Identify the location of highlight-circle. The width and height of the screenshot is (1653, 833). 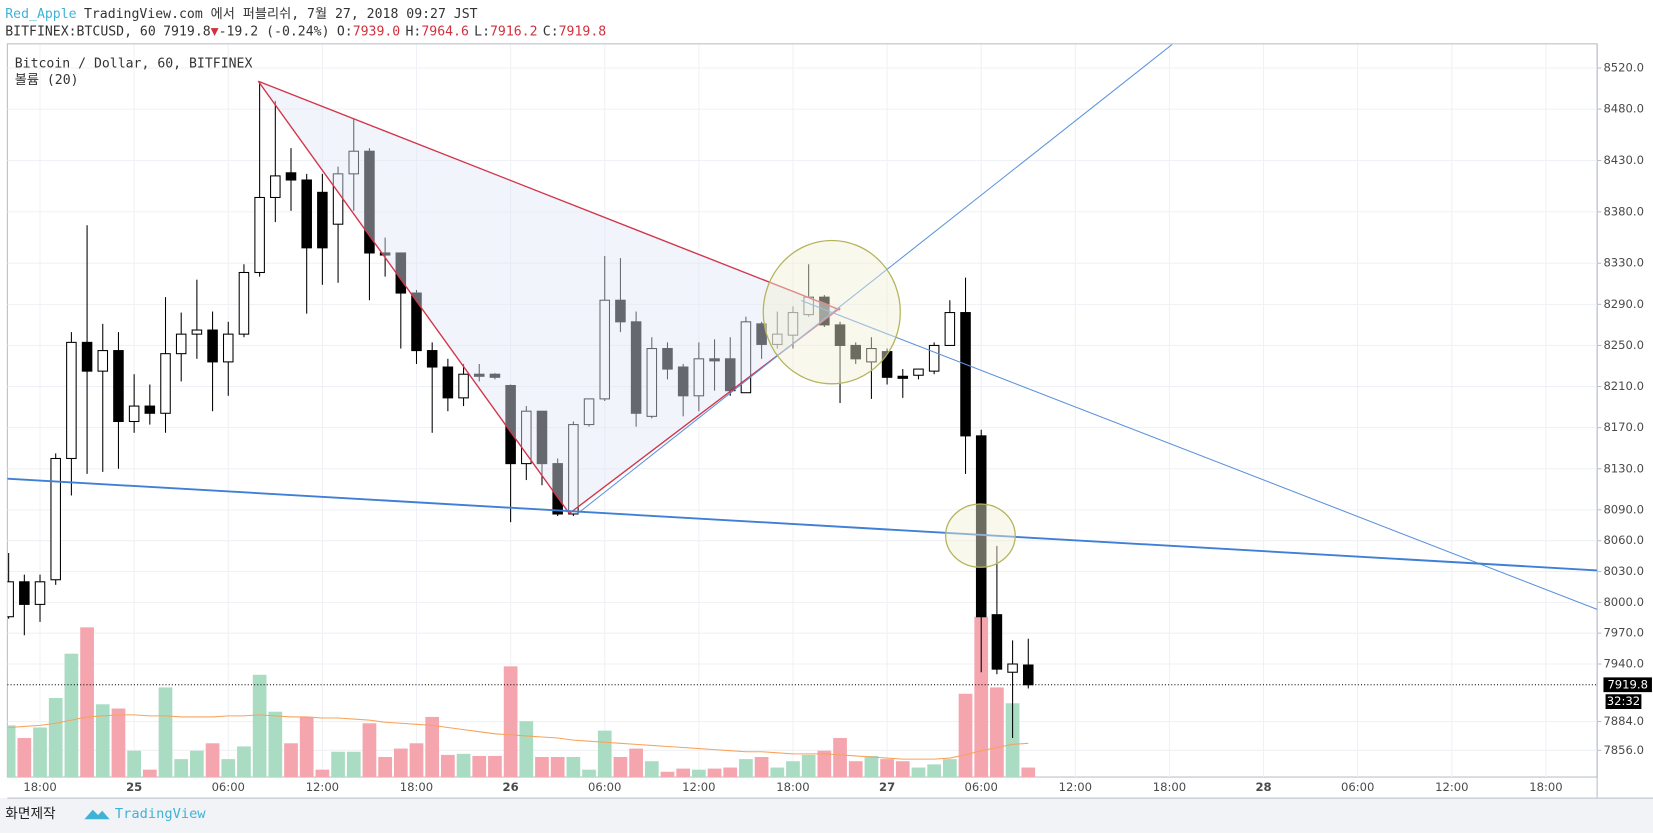
(980, 535).